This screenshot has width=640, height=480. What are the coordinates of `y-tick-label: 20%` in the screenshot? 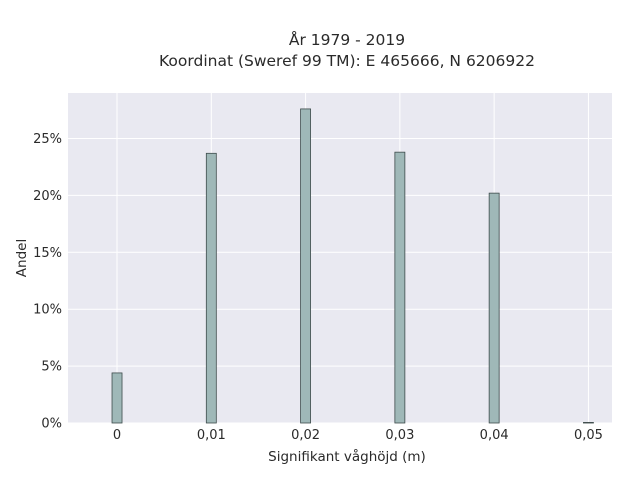 It's located at (47, 196).